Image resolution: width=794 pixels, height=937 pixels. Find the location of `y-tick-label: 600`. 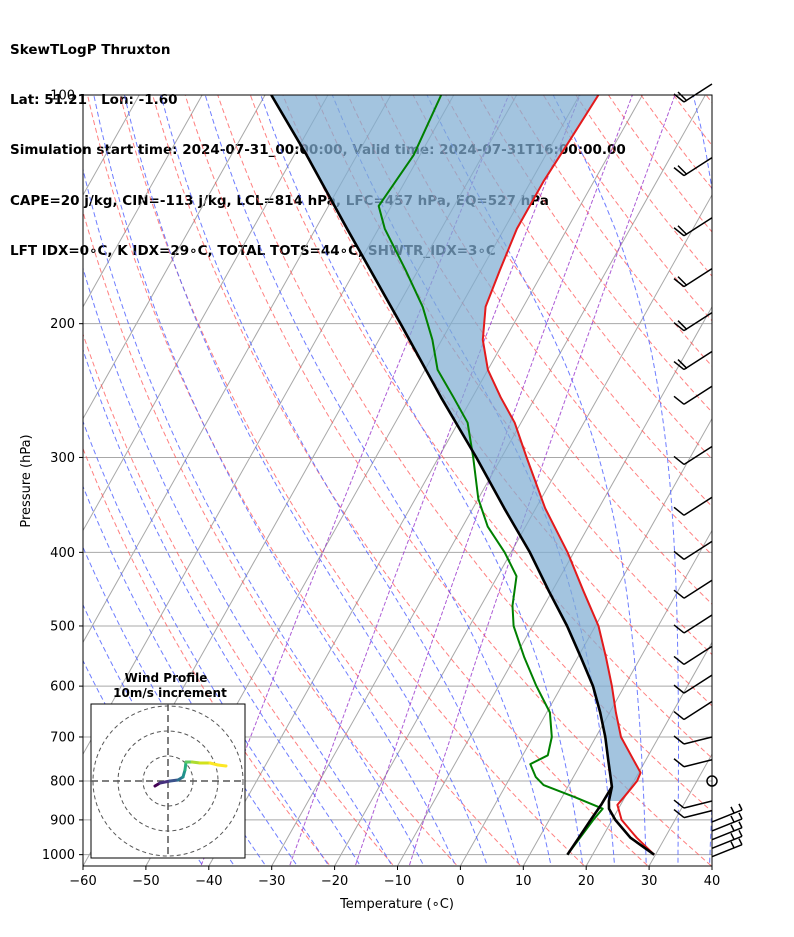

y-tick-label: 600 is located at coordinates (62, 687).